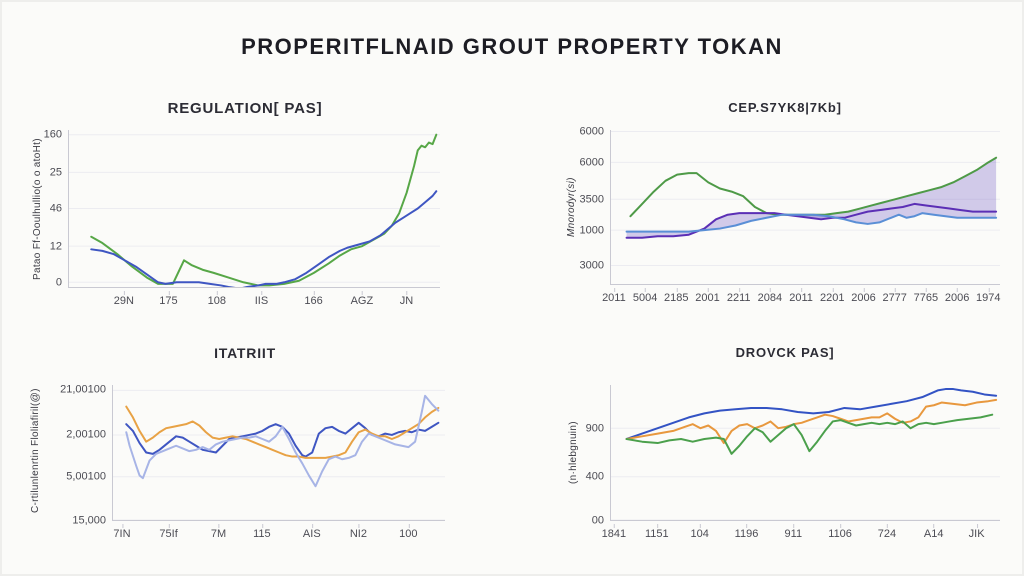  Describe the element at coordinates (122, 532) in the screenshot. I see `x-tick-label: 7IN` at that location.